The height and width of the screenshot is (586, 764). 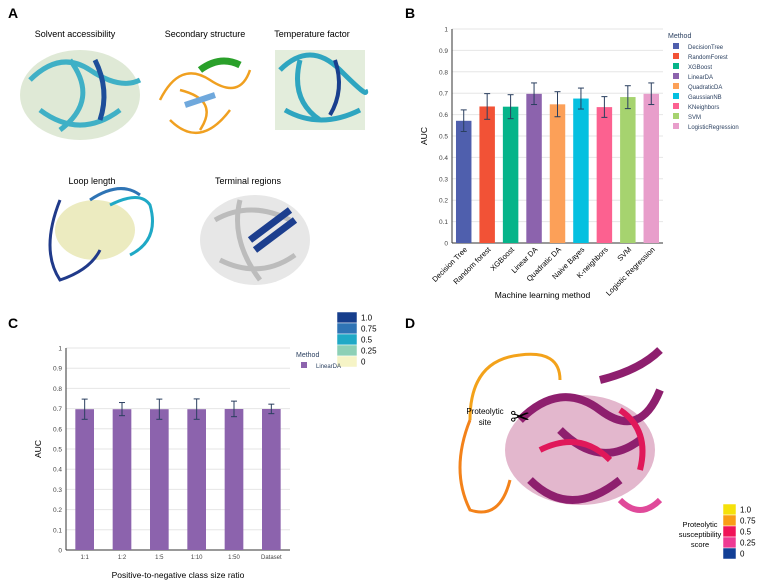 What do you see at coordinates (706, 48) in the screenshot?
I see `legend-item: DecisionTree` at bounding box center [706, 48].